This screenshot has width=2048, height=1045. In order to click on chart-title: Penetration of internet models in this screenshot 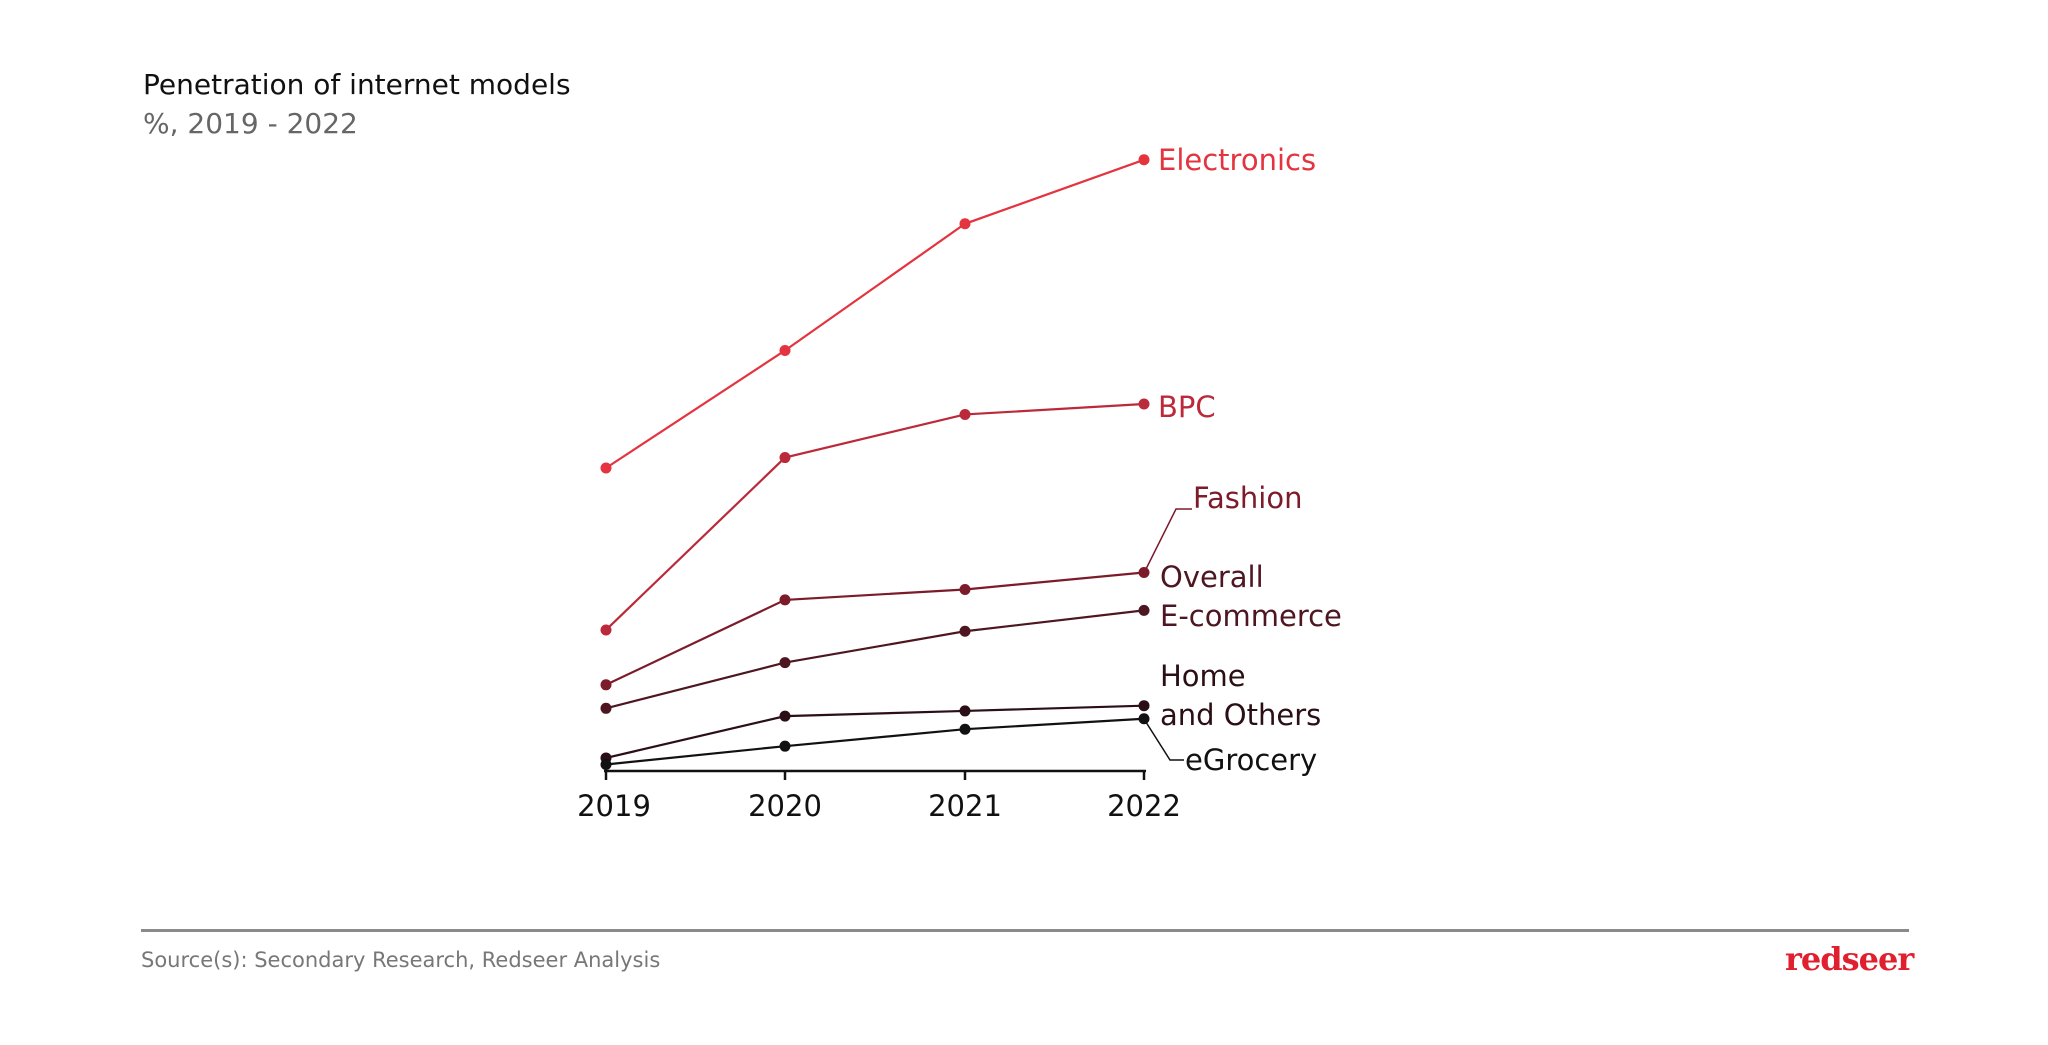, I will do `click(357, 84)`.